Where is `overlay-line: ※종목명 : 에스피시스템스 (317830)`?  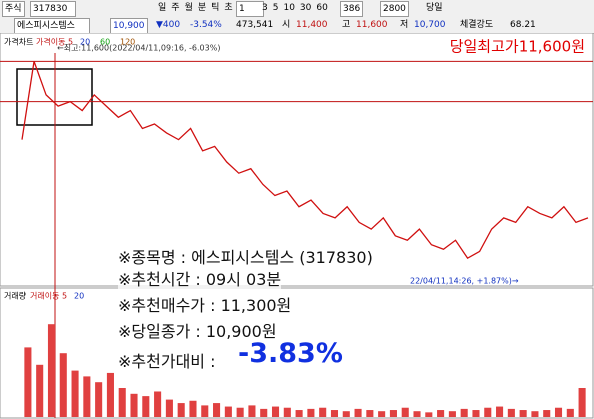 overlay-line: ※종목명 : 에스피시스템스 (317830) is located at coordinates (245, 256).